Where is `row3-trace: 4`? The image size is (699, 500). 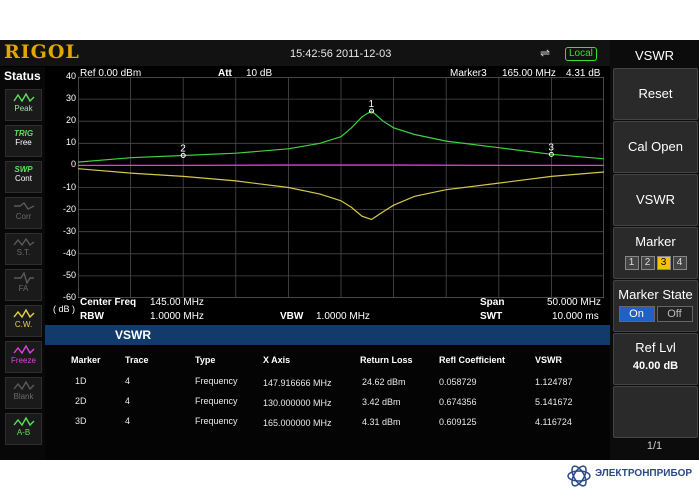
row3-trace: 4 is located at coordinates (128, 421).